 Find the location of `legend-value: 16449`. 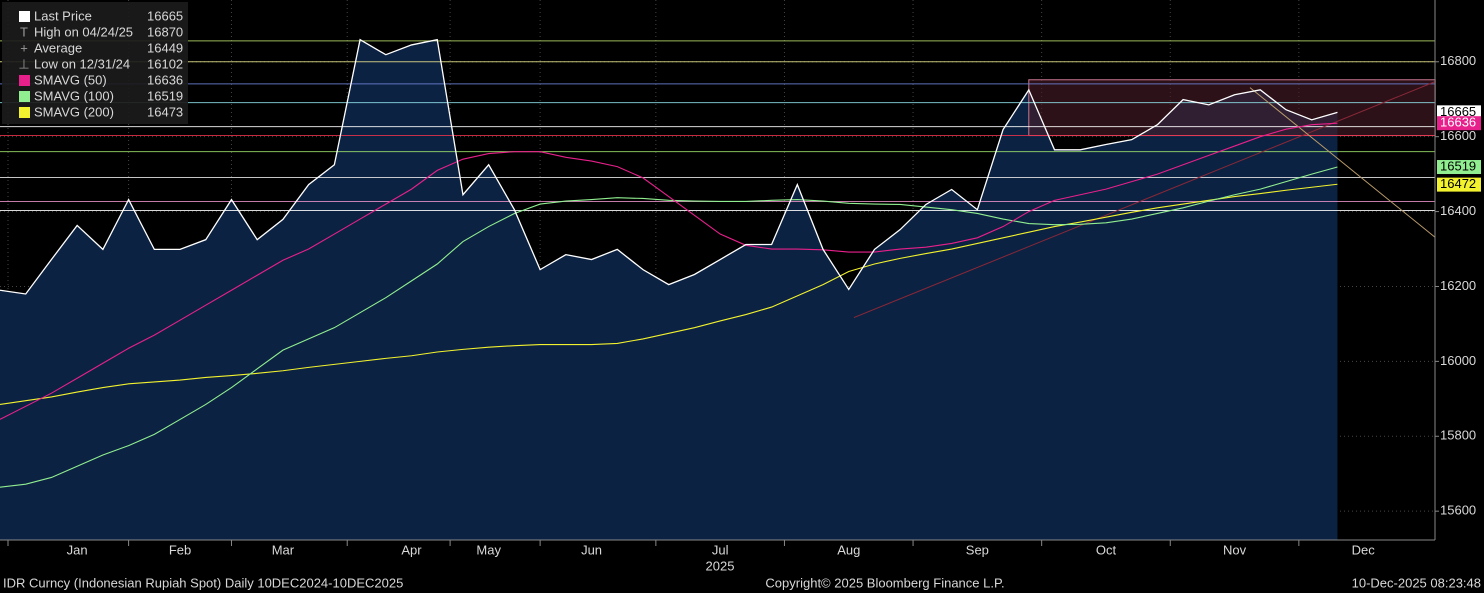

legend-value: 16449 is located at coordinates (165, 47).